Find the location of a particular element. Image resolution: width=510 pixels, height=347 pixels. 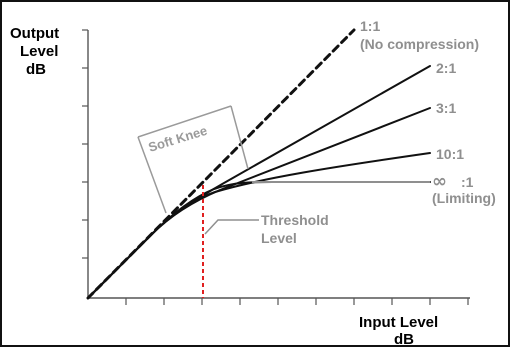

soft-knee-bracket-left is located at coordinates (152, 175).